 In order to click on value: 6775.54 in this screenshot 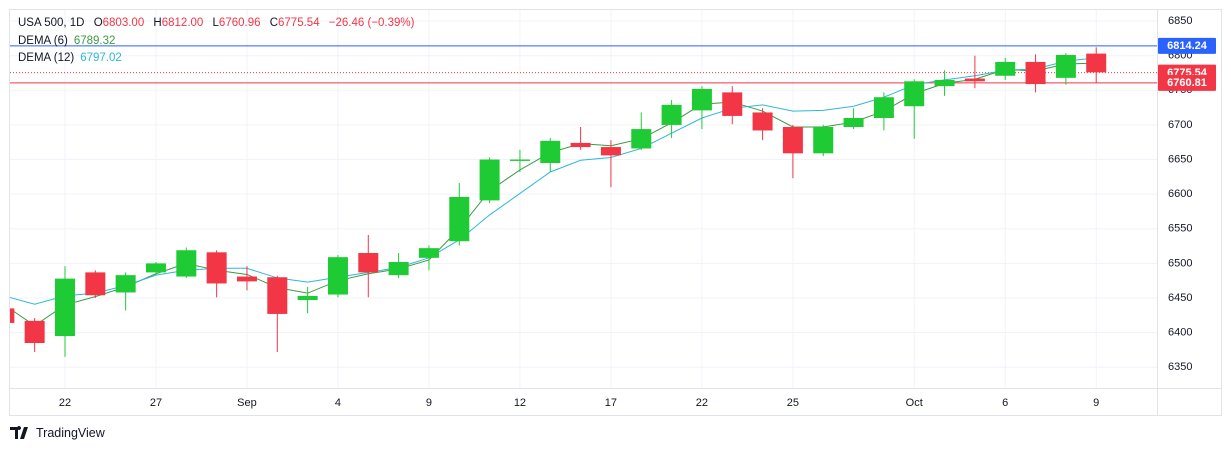, I will do `click(299, 23)`.